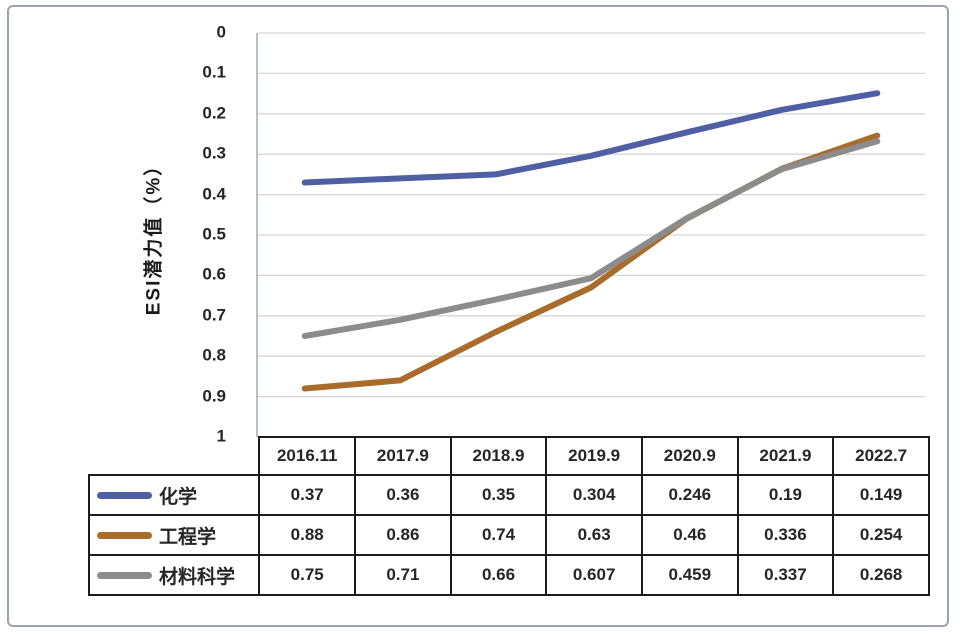  What do you see at coordinates (881, 575) in the screenshot?
I see `table-value-cell: 0.268` at bounding box center [881, 575].